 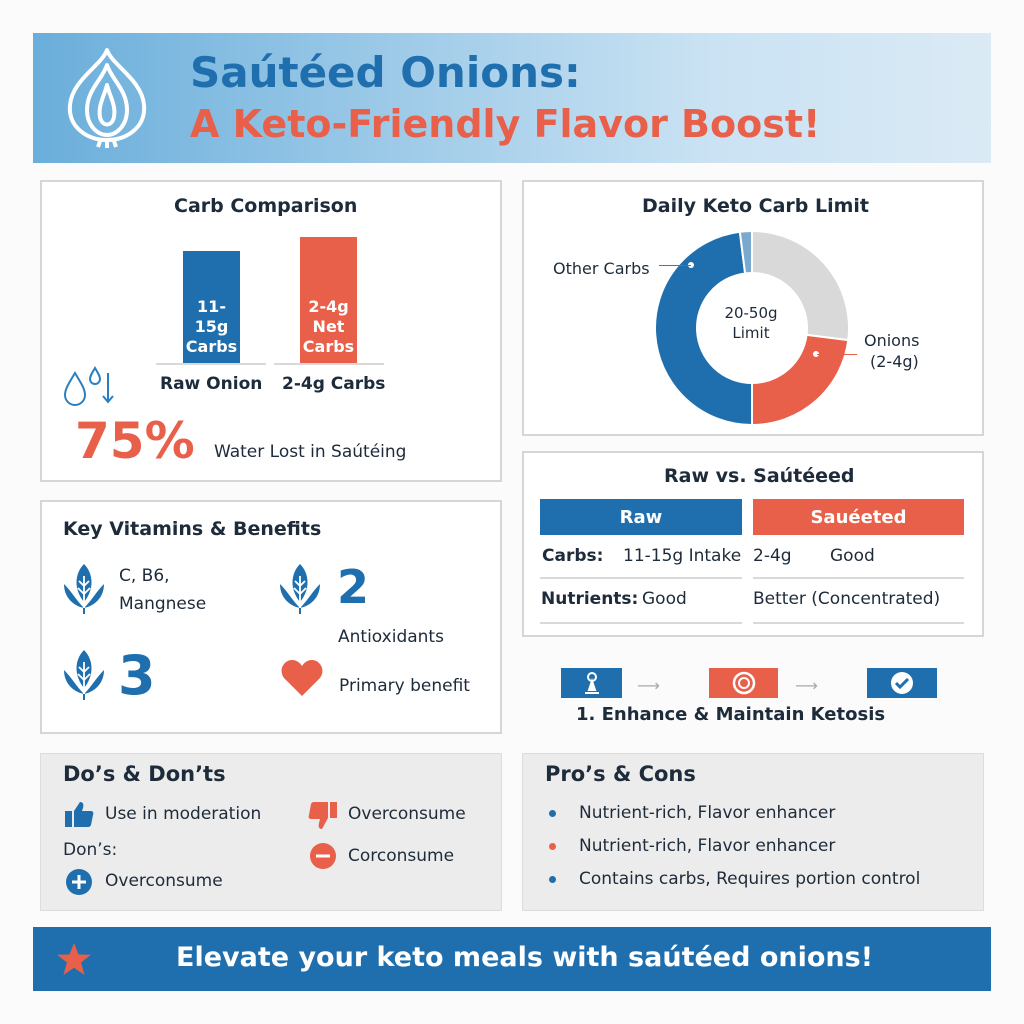 I want to click on primary-benefit-label: Primary benefit, so click(x=404, y=686).